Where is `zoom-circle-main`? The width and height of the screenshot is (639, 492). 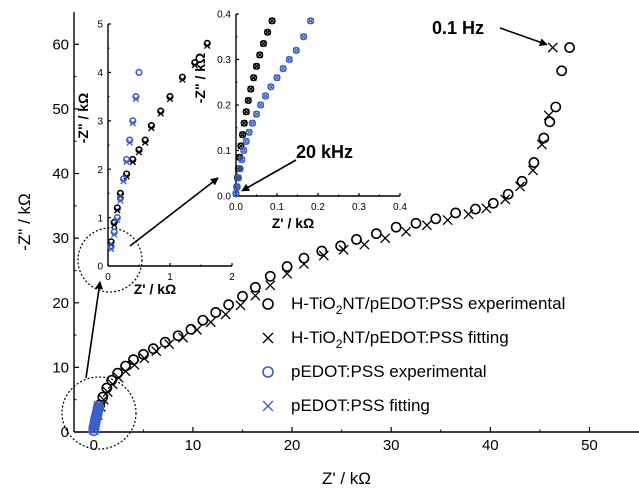 zoom-circle-main is located at coordinates (99, 413).